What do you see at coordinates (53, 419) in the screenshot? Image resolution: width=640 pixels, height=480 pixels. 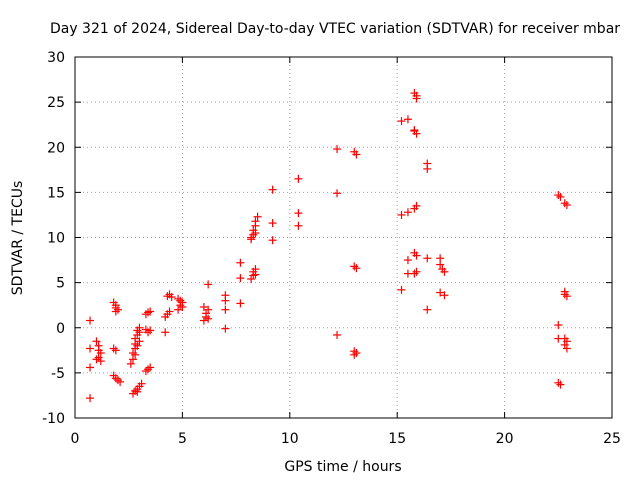 I see `y-tick-label: -10` at bounding box center [53, 419].